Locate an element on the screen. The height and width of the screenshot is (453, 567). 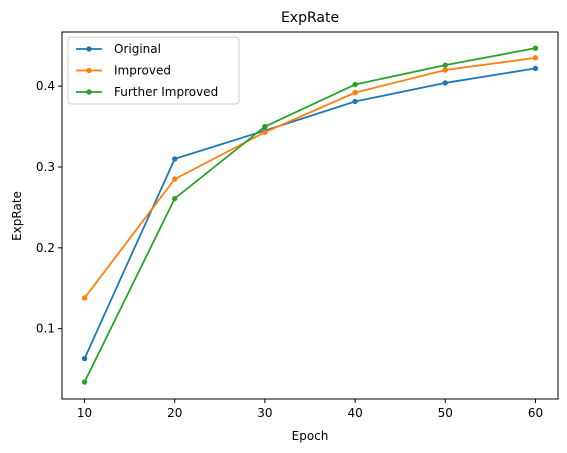
x-tick-label: 30 is located at coordinates (264, 413).